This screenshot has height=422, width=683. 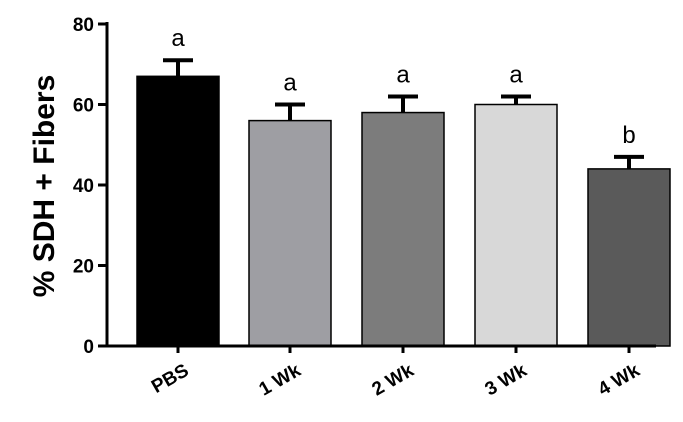 I want to click on x-tick-label: PBS, so click(x=170, y=379).